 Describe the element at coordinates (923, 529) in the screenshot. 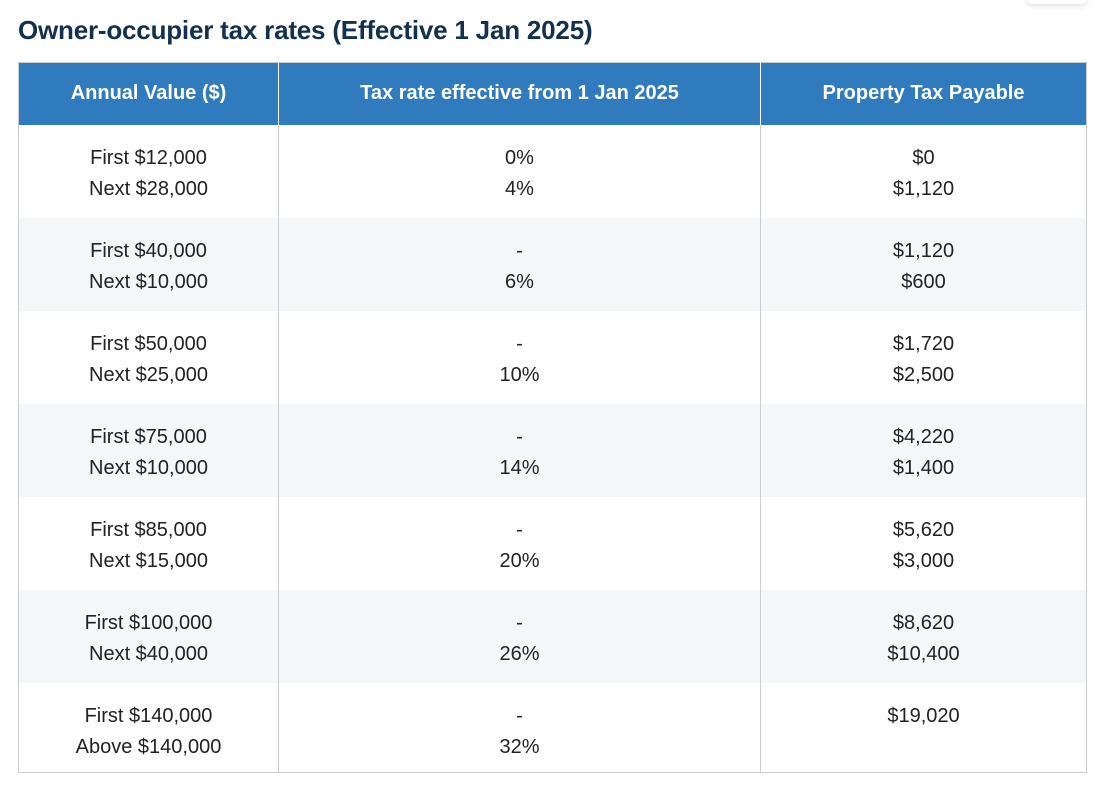

I see `tax-payable-line: $5,620` at that location.